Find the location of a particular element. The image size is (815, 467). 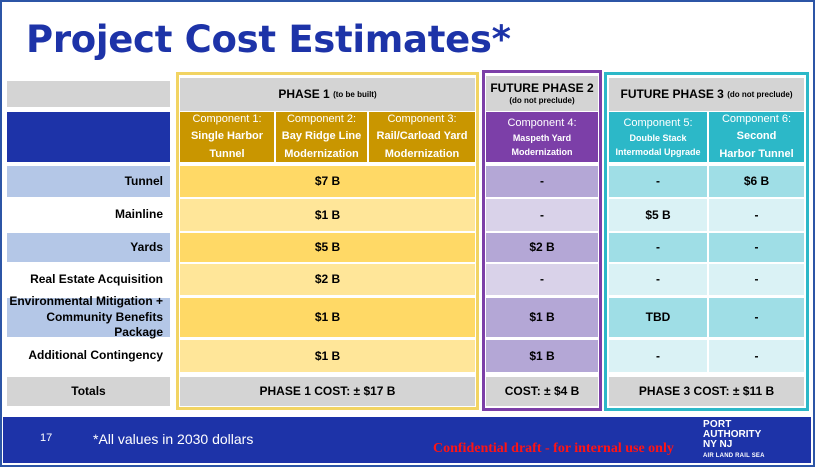

component-3-label: Component 3: is located at coordinates (422, 119).